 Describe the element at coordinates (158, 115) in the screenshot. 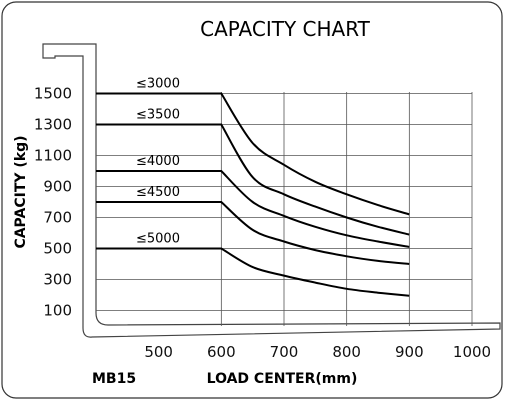

I see `series-label: ≤3500` at that location.